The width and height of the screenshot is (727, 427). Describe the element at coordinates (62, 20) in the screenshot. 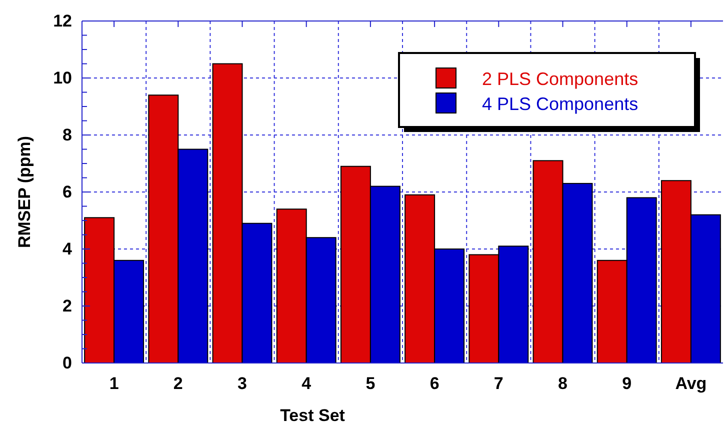

I see `y-tick-label: 12` at that location.